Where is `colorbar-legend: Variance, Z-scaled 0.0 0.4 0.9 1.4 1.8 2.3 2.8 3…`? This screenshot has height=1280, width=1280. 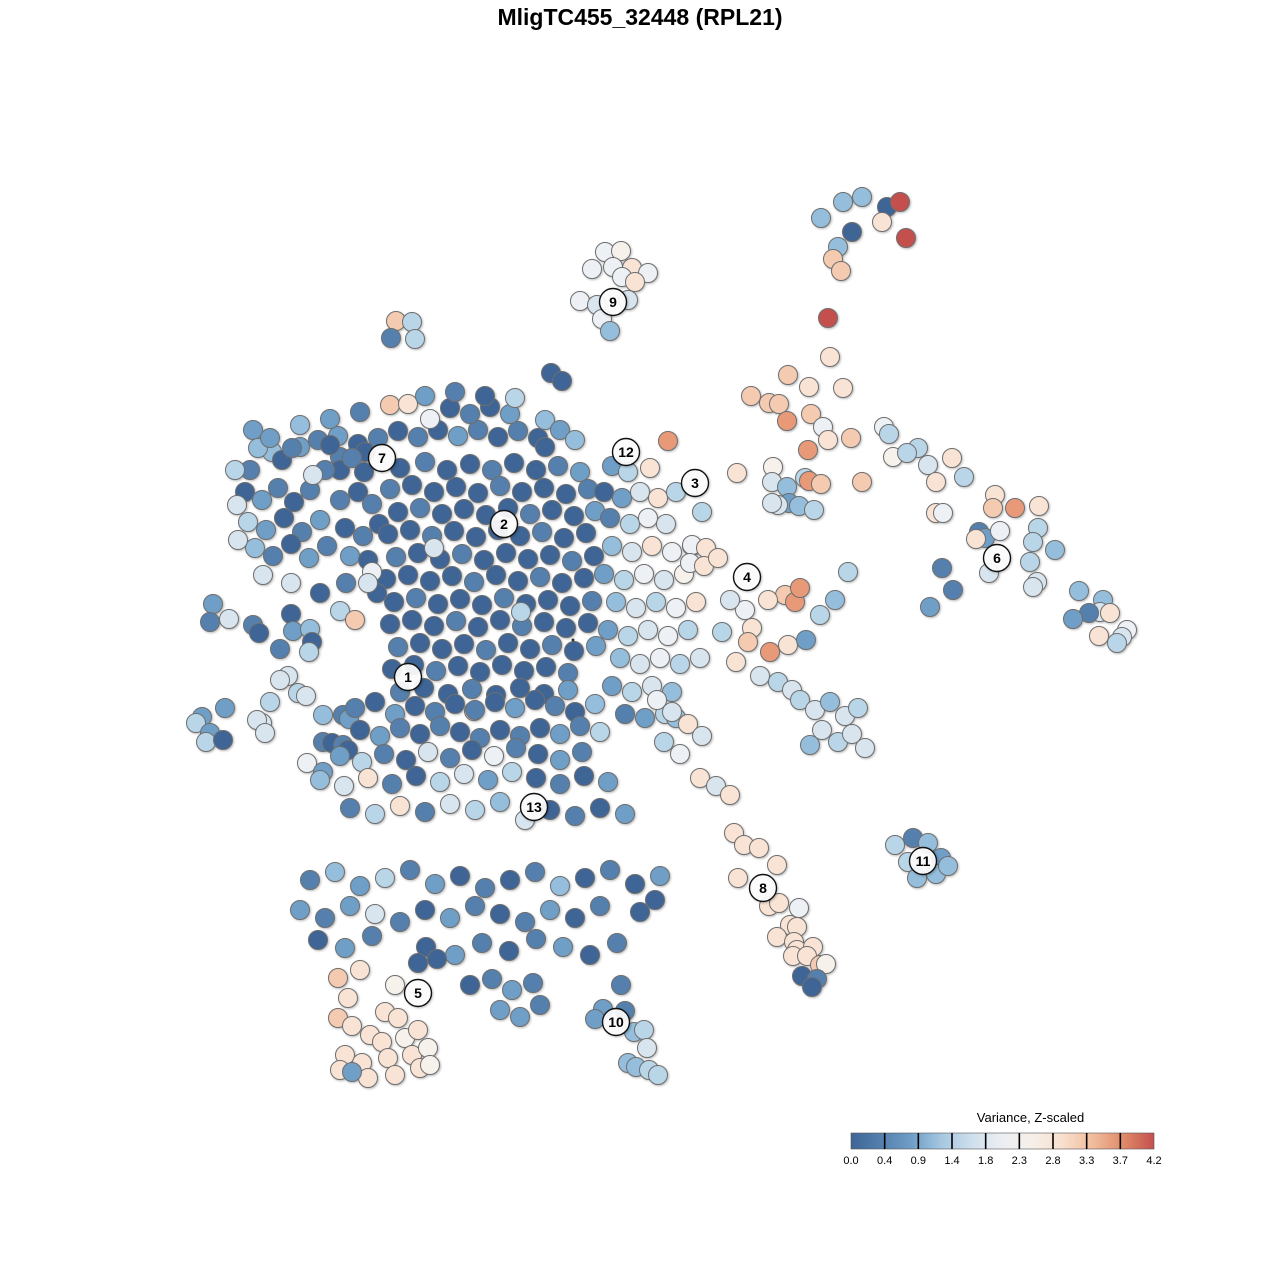 colorbar-legend: Variance, Z-scaled 0.0 0.4 0.9 1.4 1.8 2.3 2.8 3… is located at coordinates (1002, 1138).